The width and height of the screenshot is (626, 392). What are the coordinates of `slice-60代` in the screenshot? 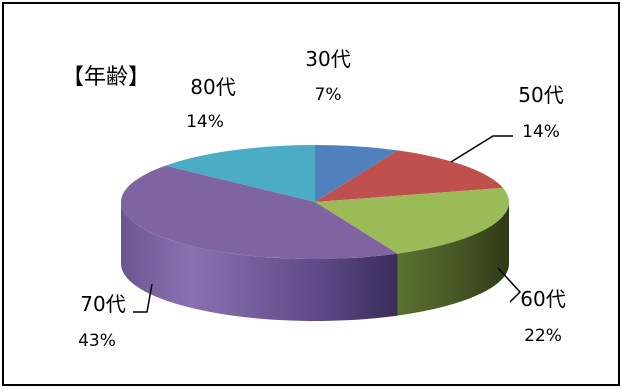 It's located at (412, 220).